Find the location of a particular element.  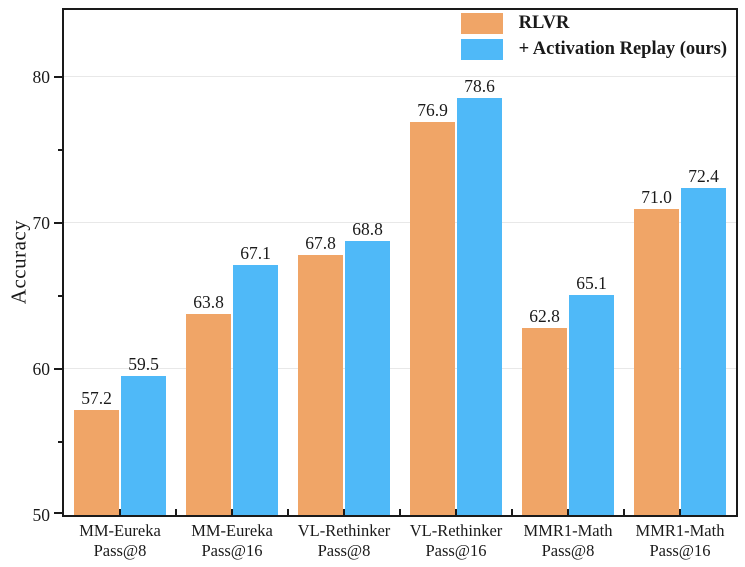

x-category-label: MM-Eureka Pass@8 is located at coordinates (120, 540).